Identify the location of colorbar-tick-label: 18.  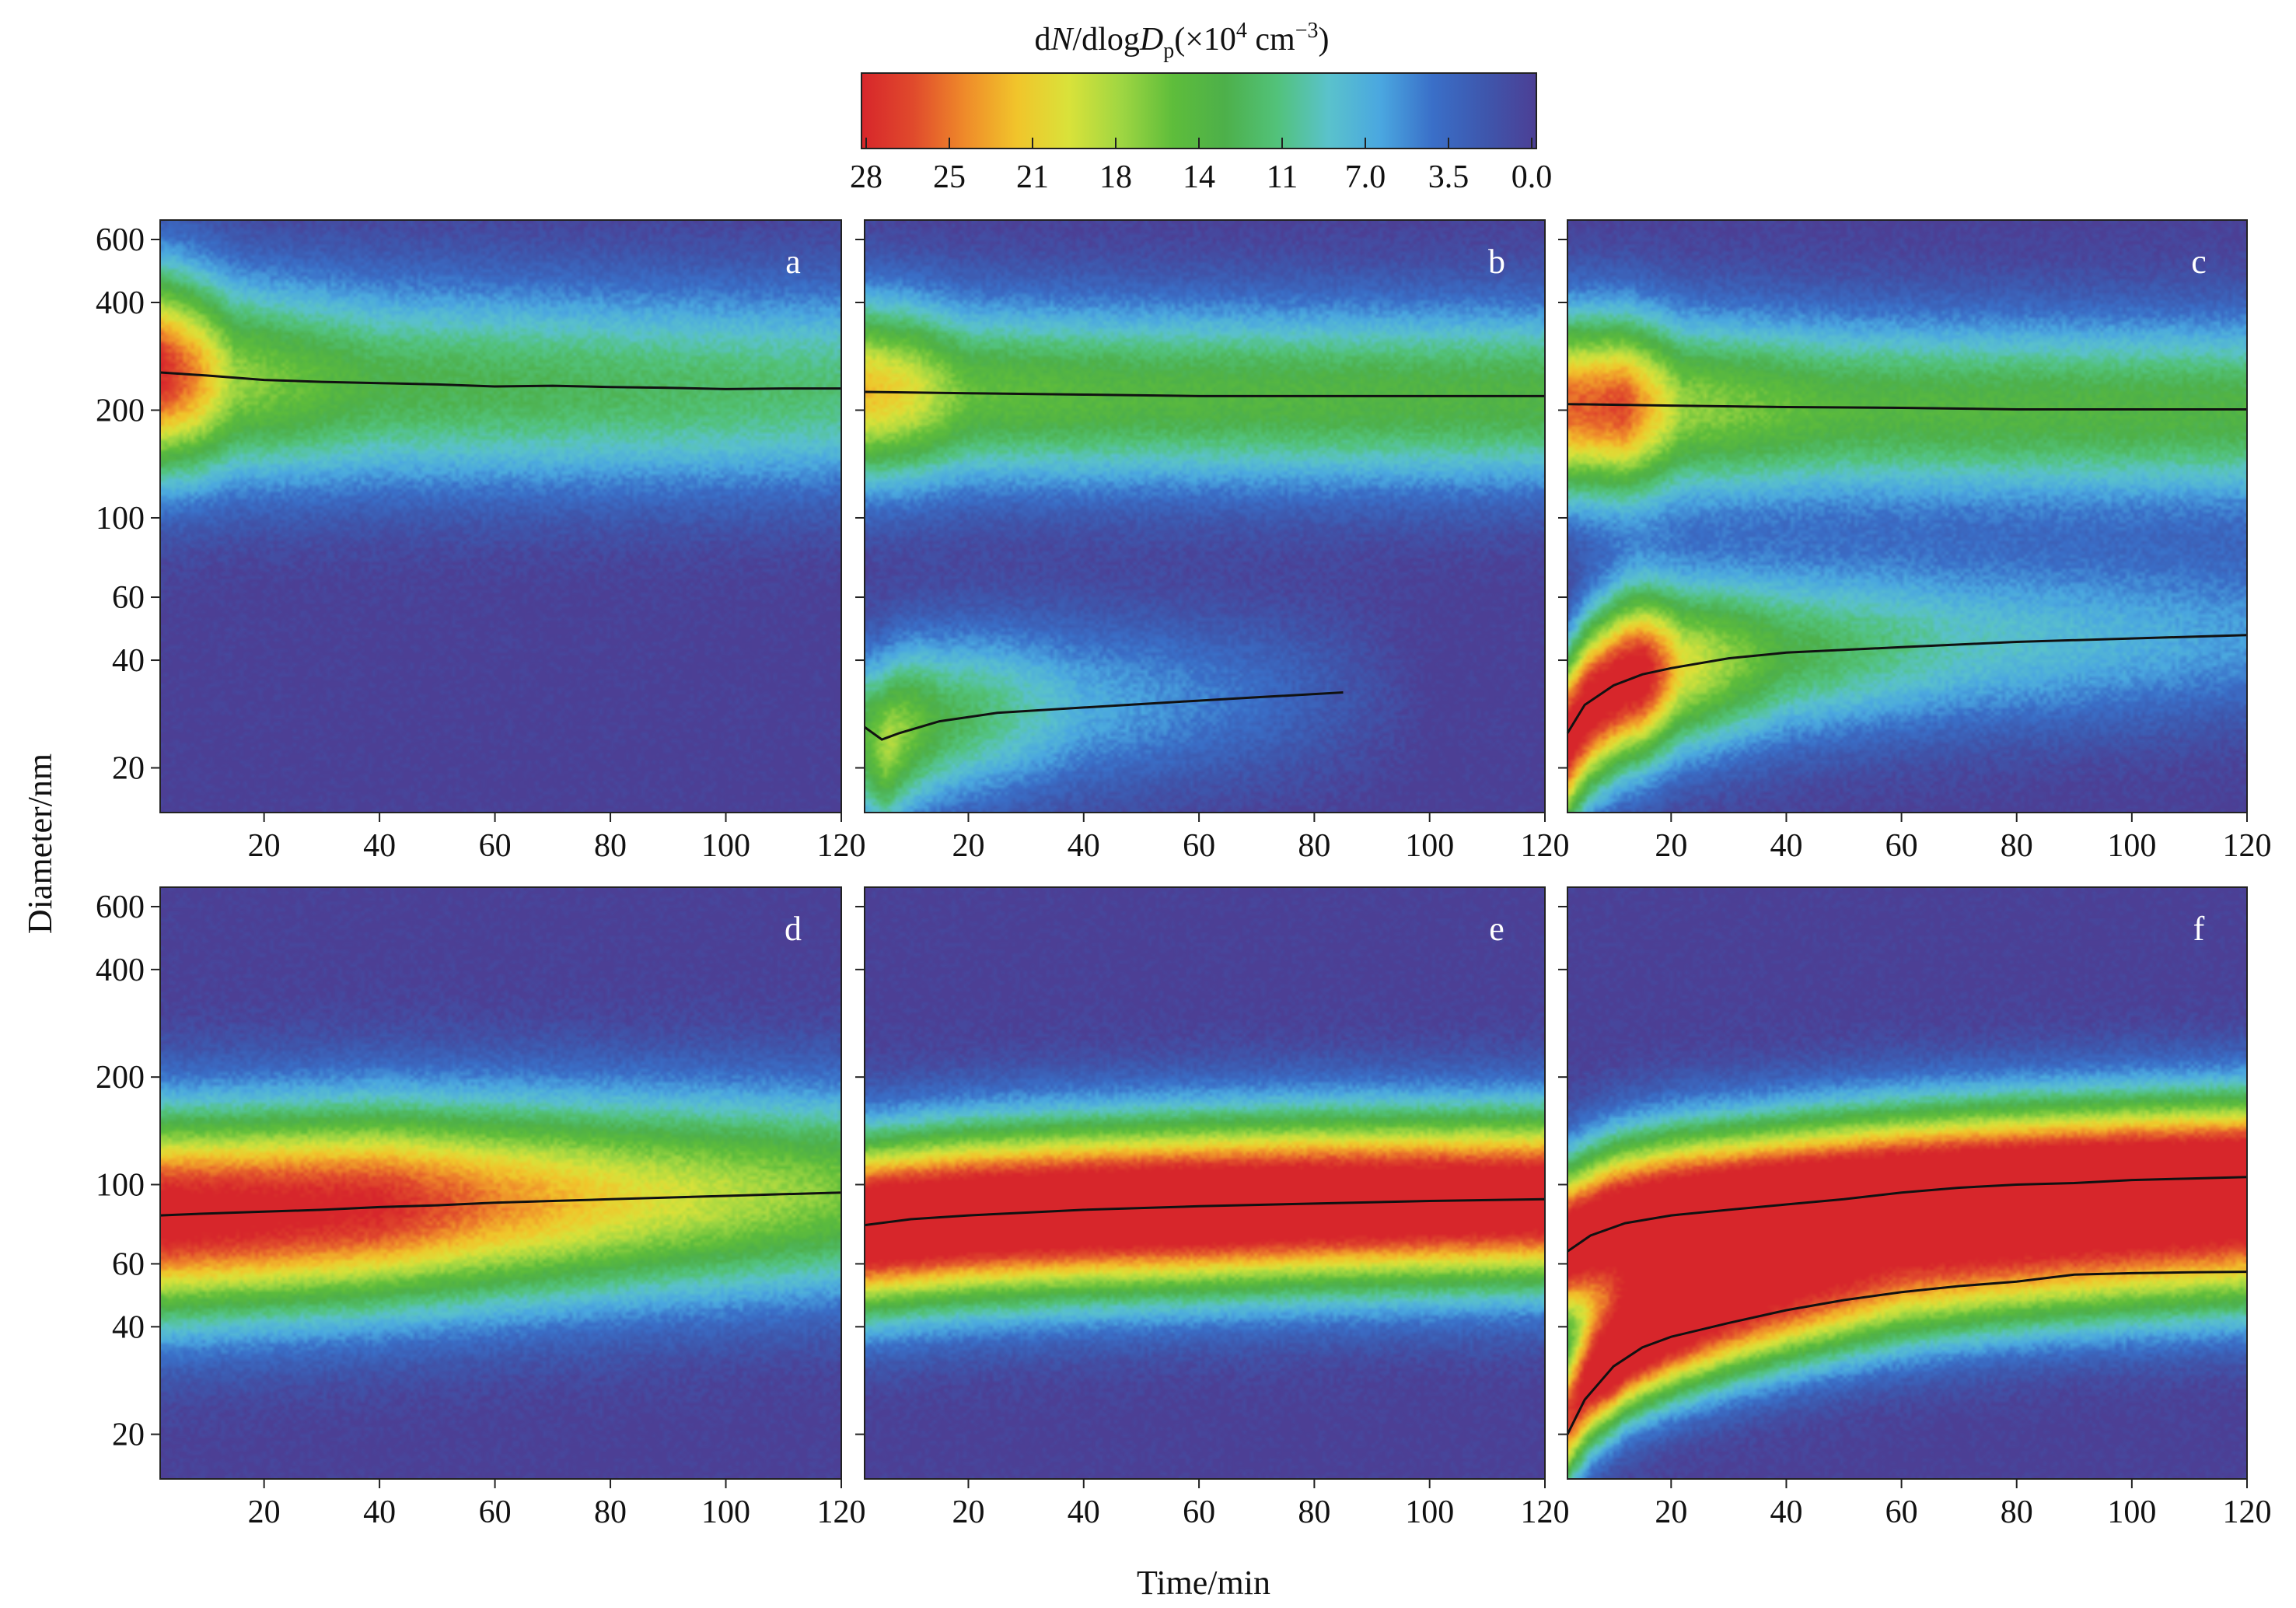
(1115, 177).